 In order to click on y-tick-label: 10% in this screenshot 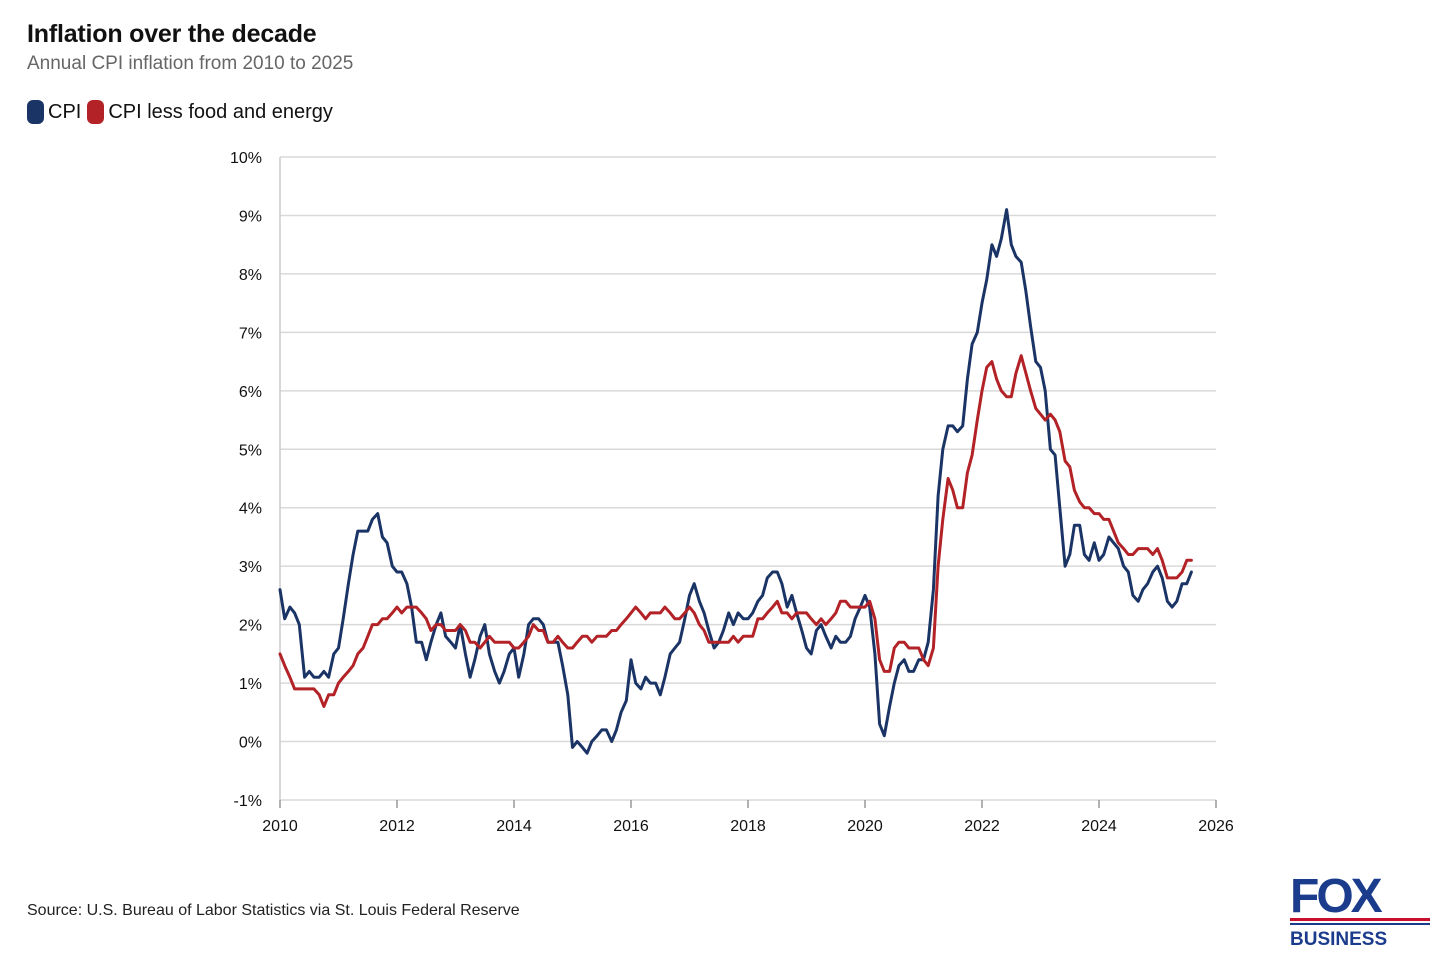, I will do `click(246, 158)`.